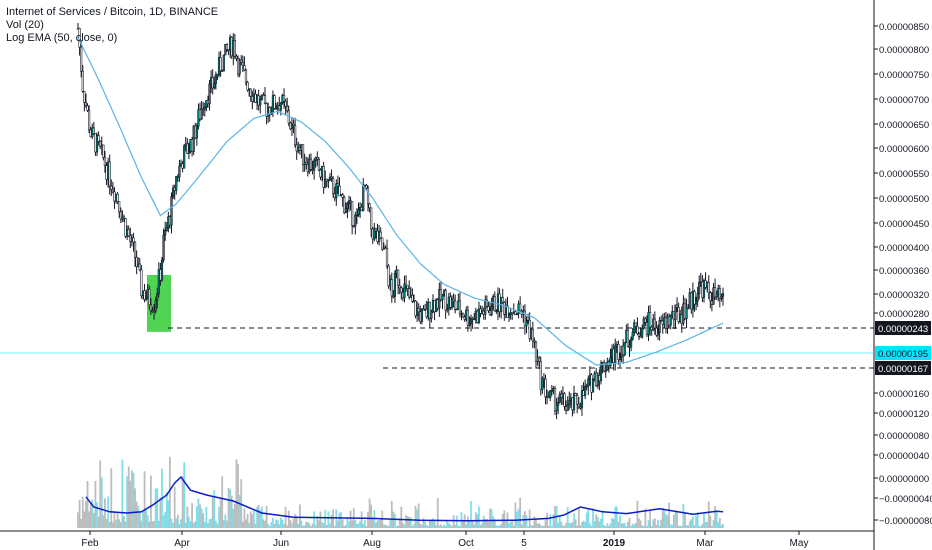  Describe the element at coordinates (904, 436) in the screenshot. I see `price-tick-label: 0.00000080` at that location.